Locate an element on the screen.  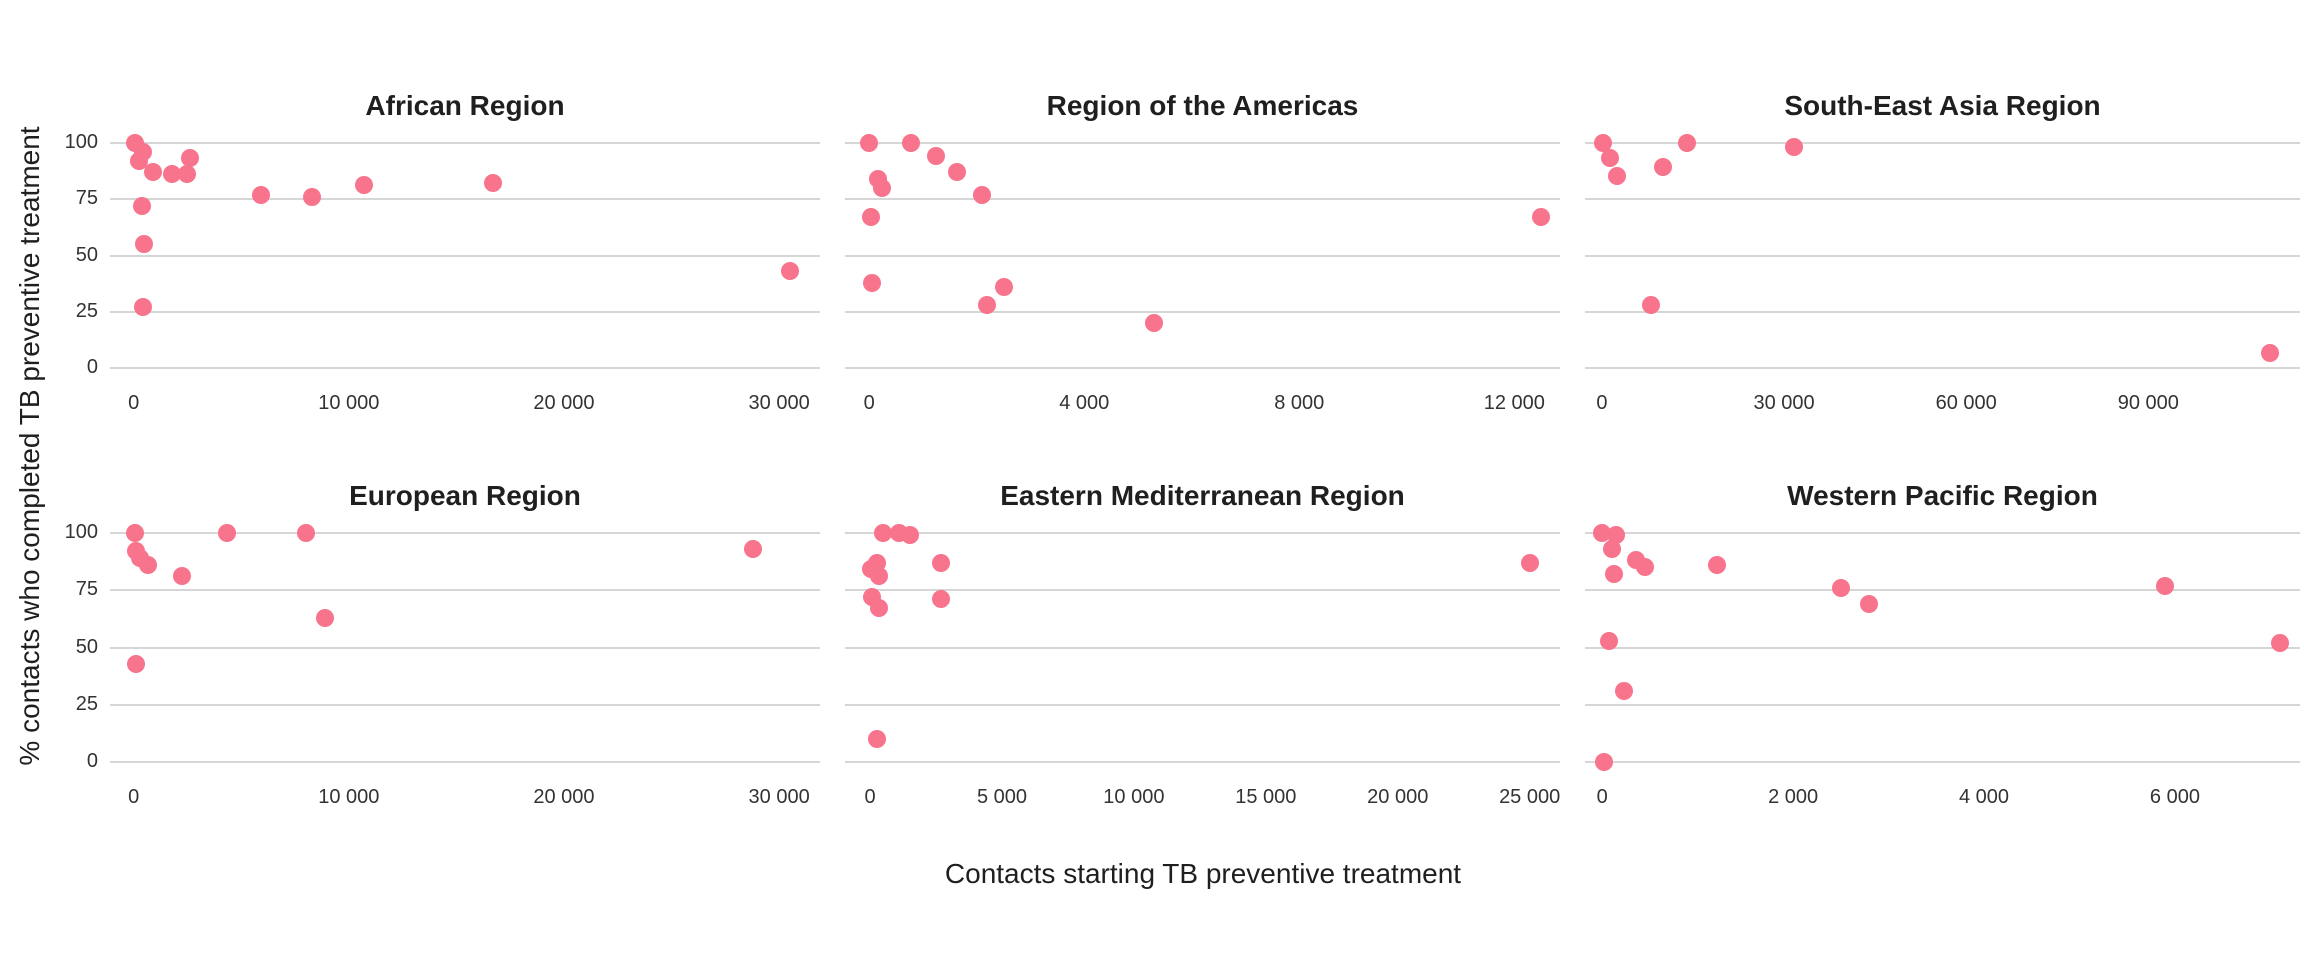
x-tick-label: 5 000 is located at coordinates (1001, 797).